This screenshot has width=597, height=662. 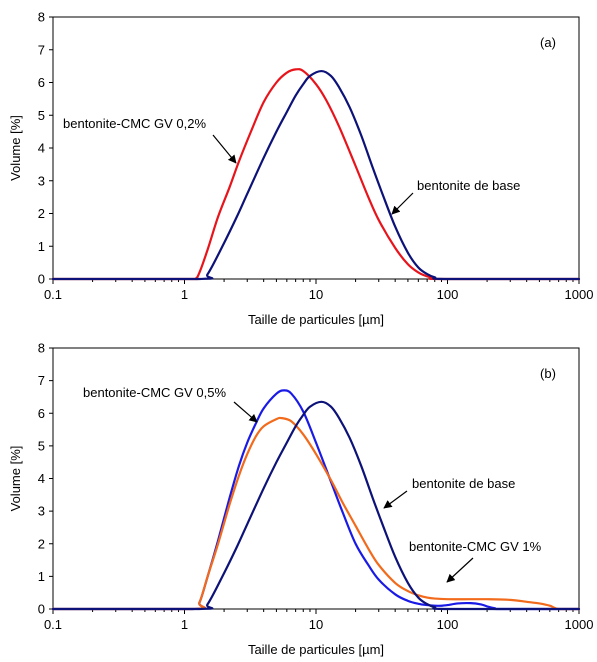 What do you see at coordinates (41, 380) in the screenshot?
I see `panel-b-y-tick-label: 7` at bounding box center [41, 380].